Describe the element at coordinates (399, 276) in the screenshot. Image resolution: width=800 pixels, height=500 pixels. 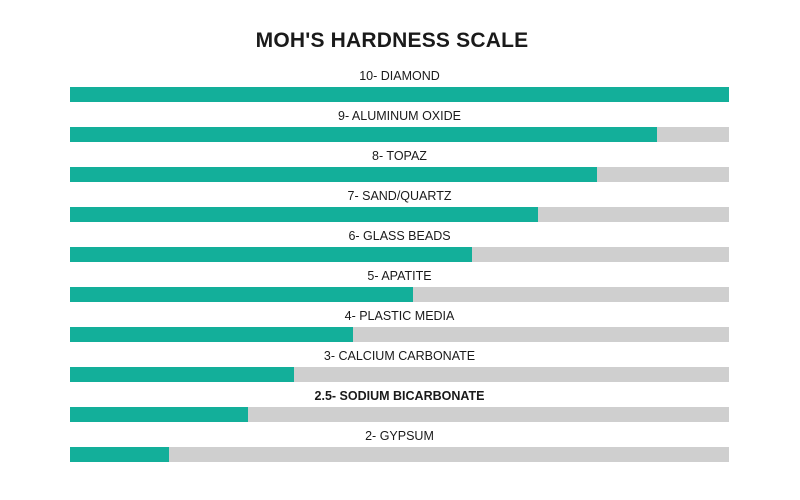
I see `bar-label: 5- APATITE` at that location.